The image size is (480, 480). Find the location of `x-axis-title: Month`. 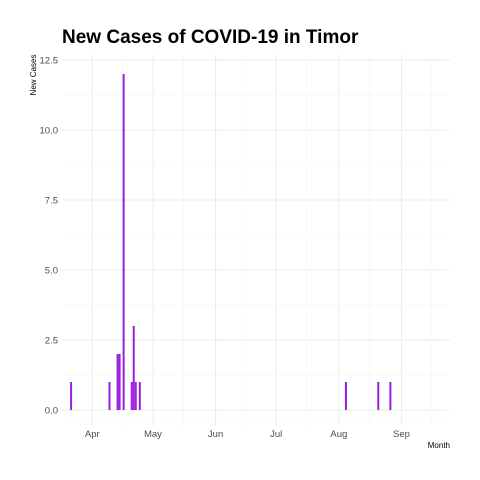

x-axis-title: Month is located at coordinates (439, 445).